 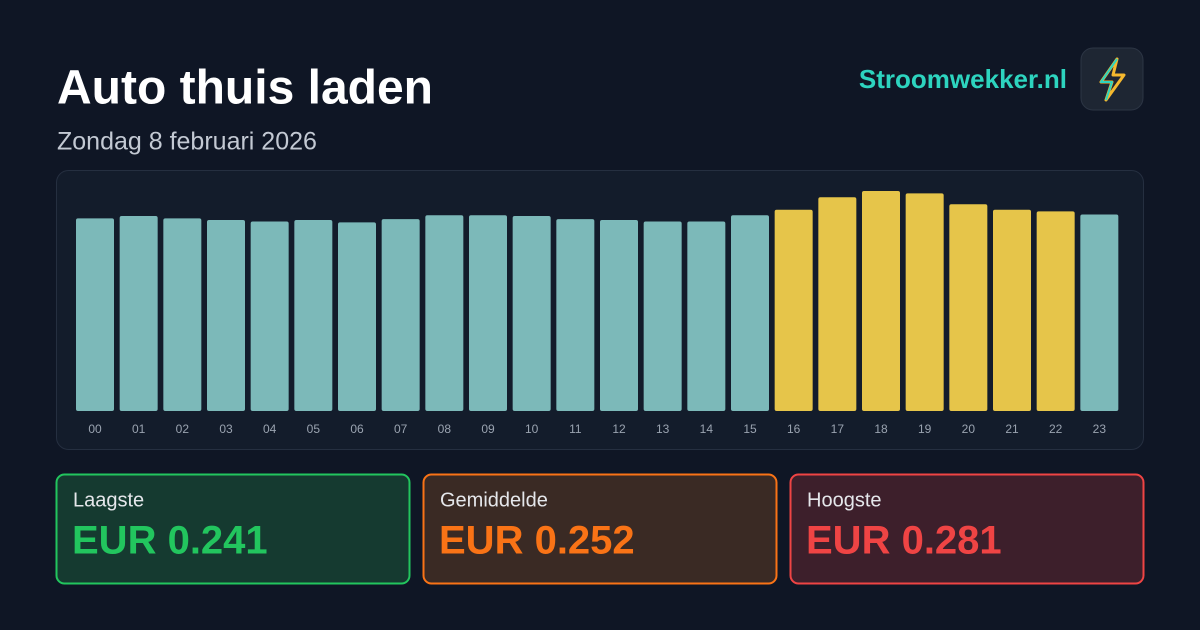 I want to click on card-label: Hoogste, so click(x=844, y=500).